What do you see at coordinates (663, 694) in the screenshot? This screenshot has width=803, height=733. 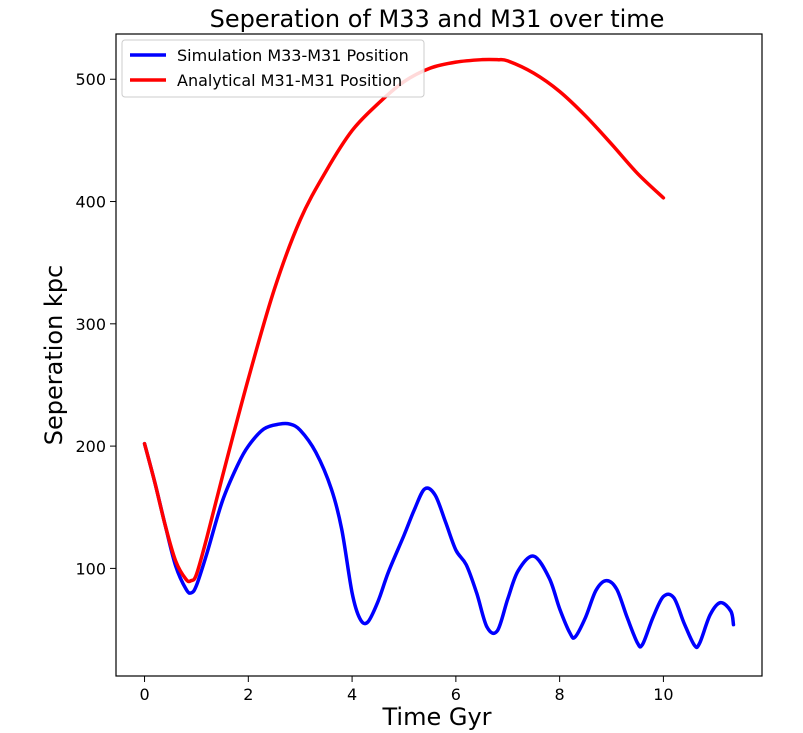 I see `x-tick-label: 10` at bounding box center [663, 694].